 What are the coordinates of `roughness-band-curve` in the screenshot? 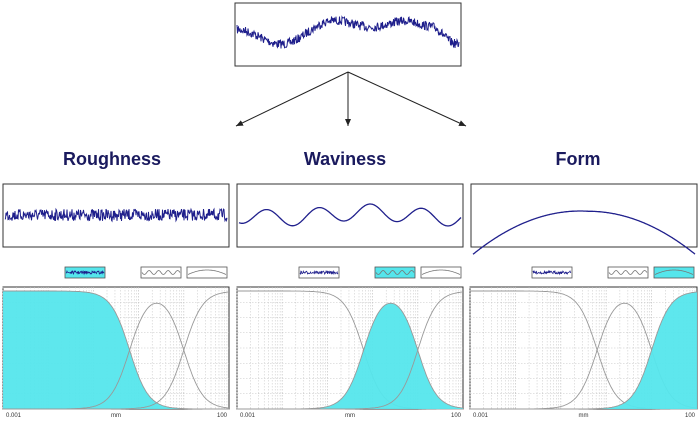 It's located at (116, 350).